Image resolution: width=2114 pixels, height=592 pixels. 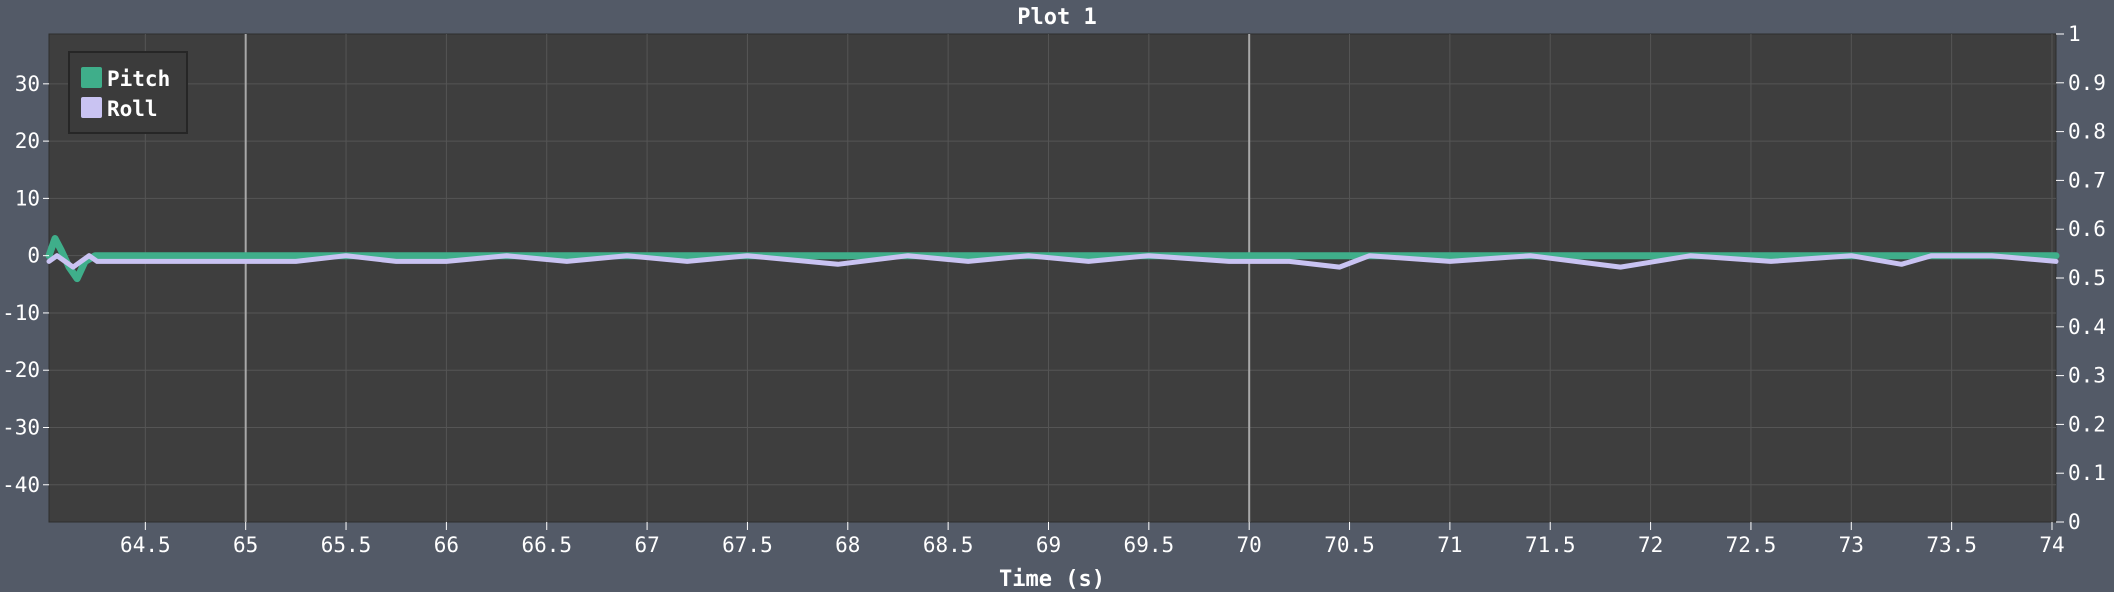 What do you see at coordinates (346, 545) in the screenshot?
I see `x-tick-label: 65.5` at bounding box center [346, 545].